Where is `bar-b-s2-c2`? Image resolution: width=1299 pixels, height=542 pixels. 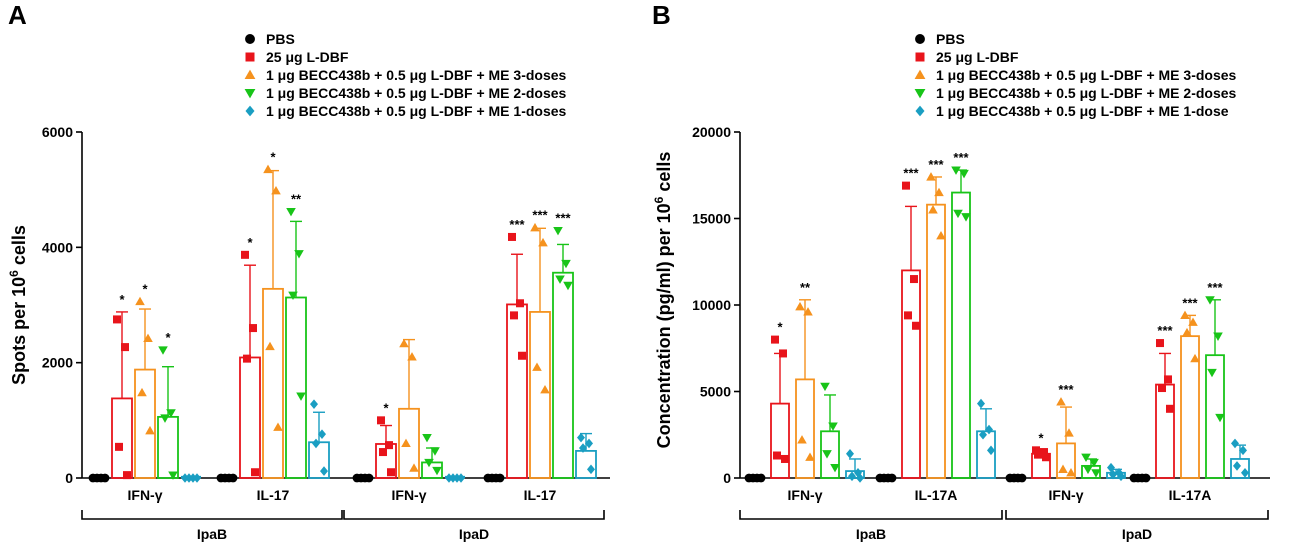 bar-b-s2-c2 is located at coordinates (1066, 460).